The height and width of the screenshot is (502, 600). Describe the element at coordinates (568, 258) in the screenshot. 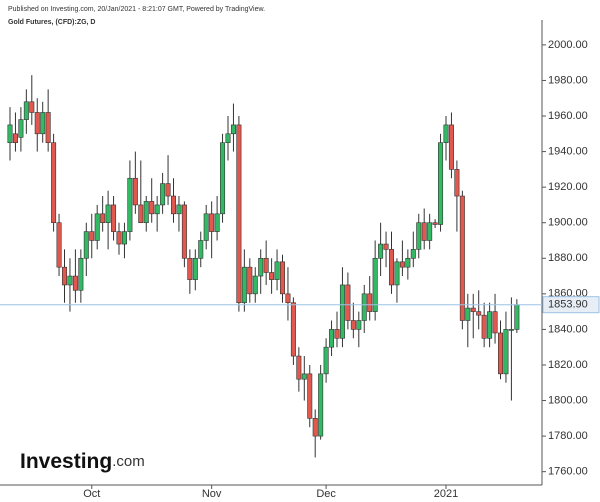

I see `y-tick-label: 1880.00` at that location.